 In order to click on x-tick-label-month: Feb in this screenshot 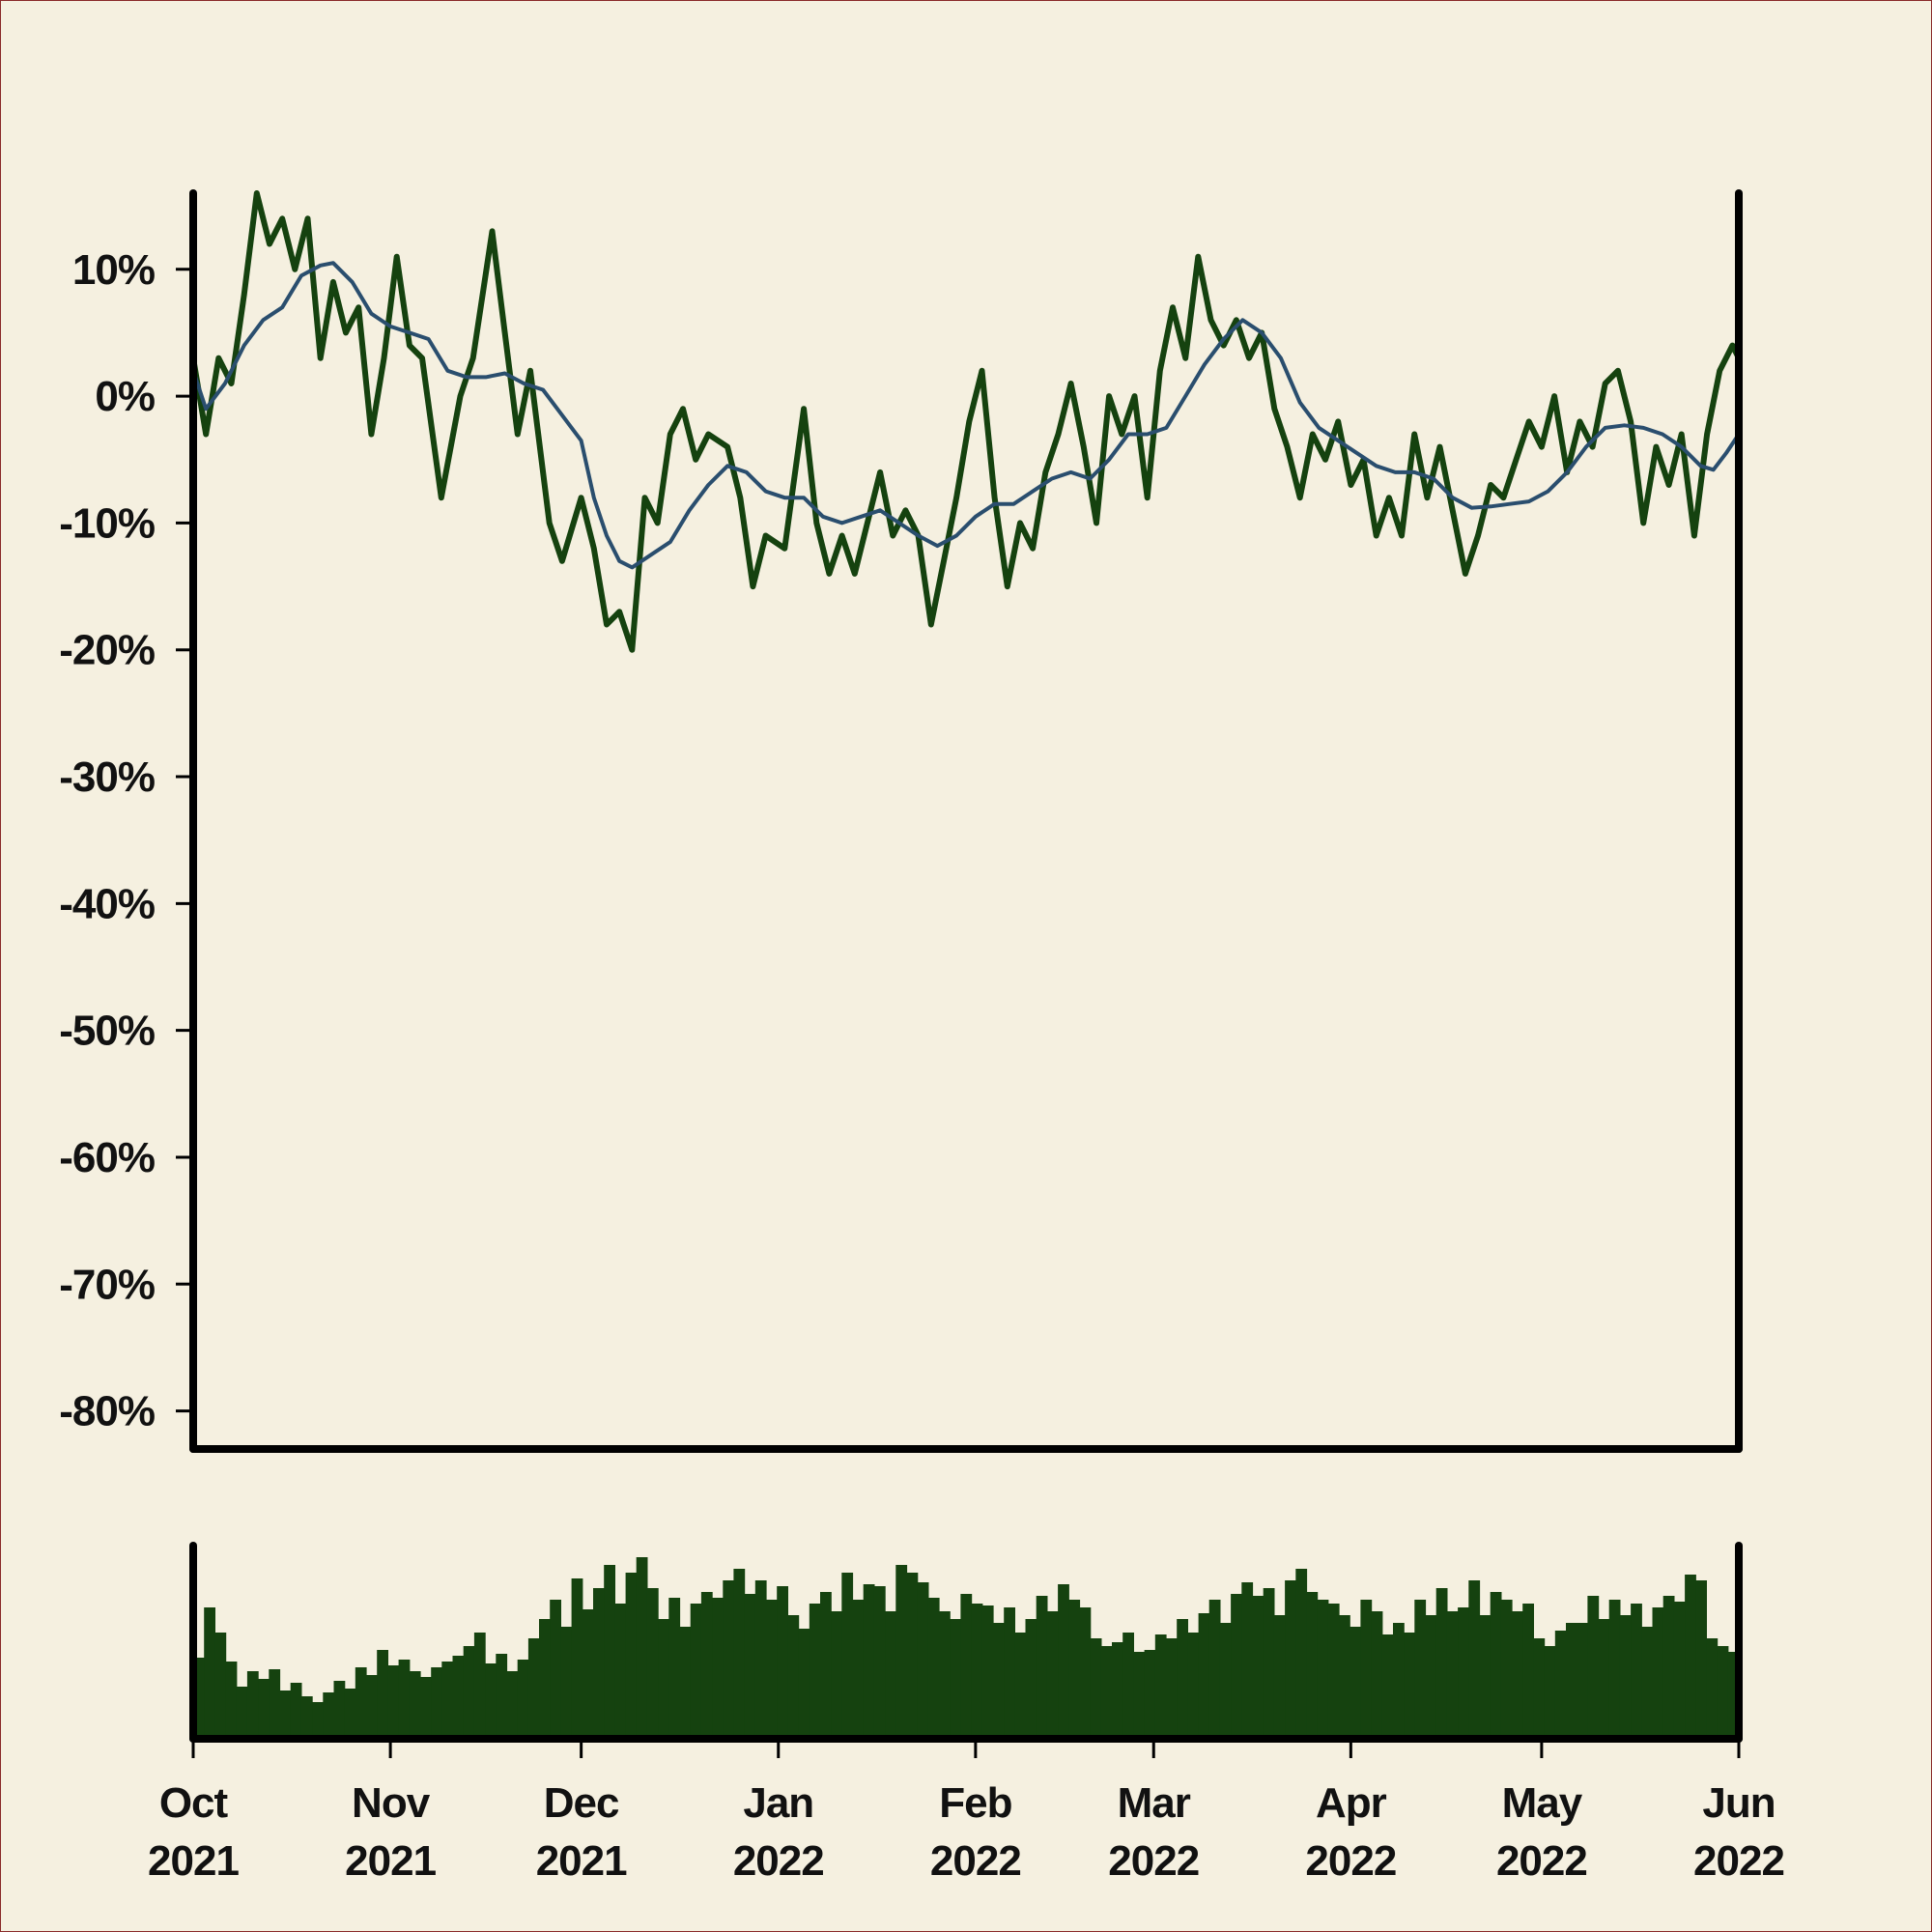, I will do `click(975, 1803)`.